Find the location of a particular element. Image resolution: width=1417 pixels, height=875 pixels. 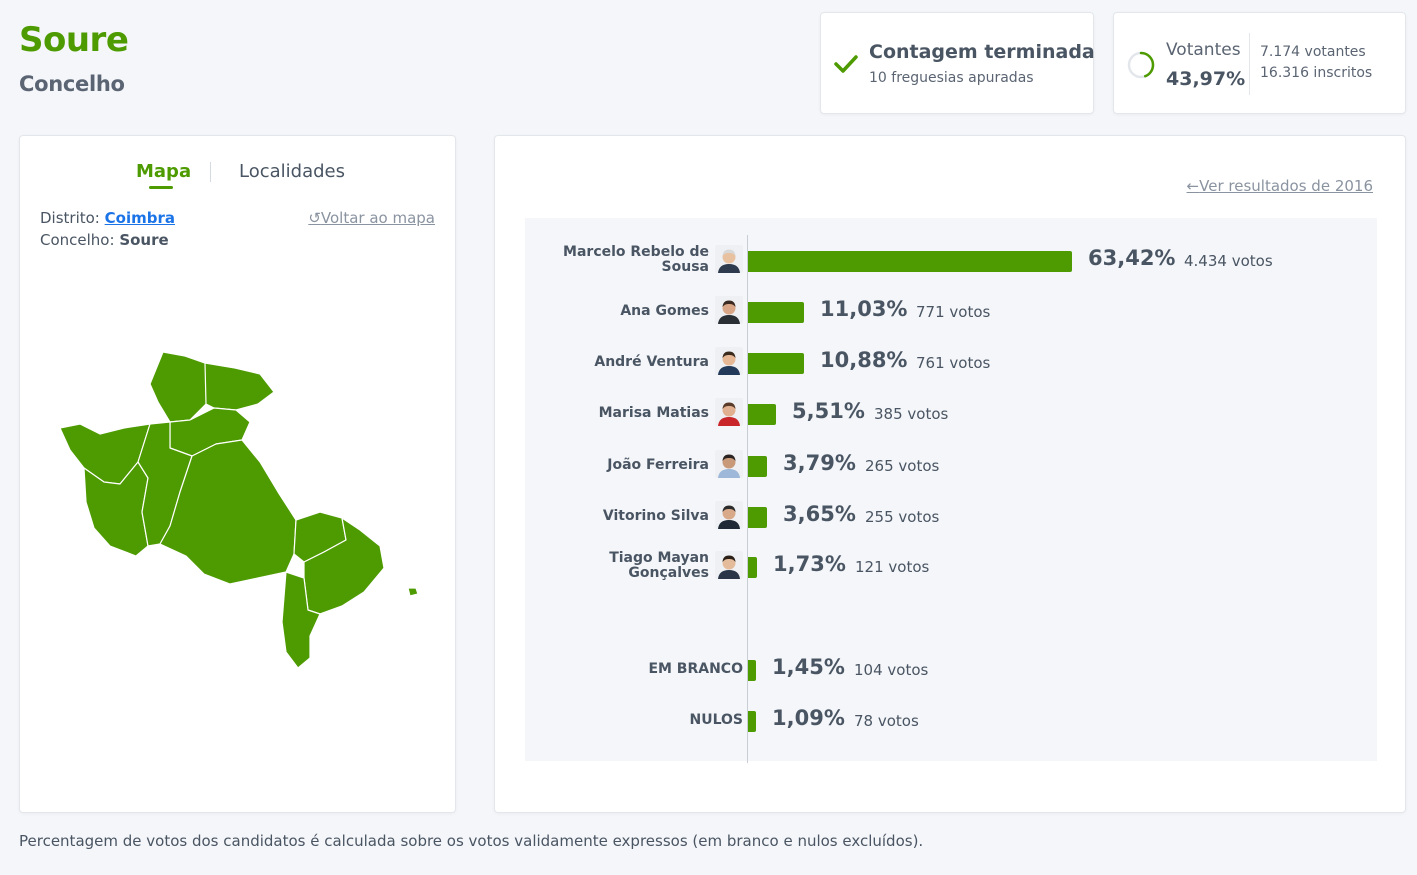

result-votes: 385 votos is located at coordinates (911, 414).